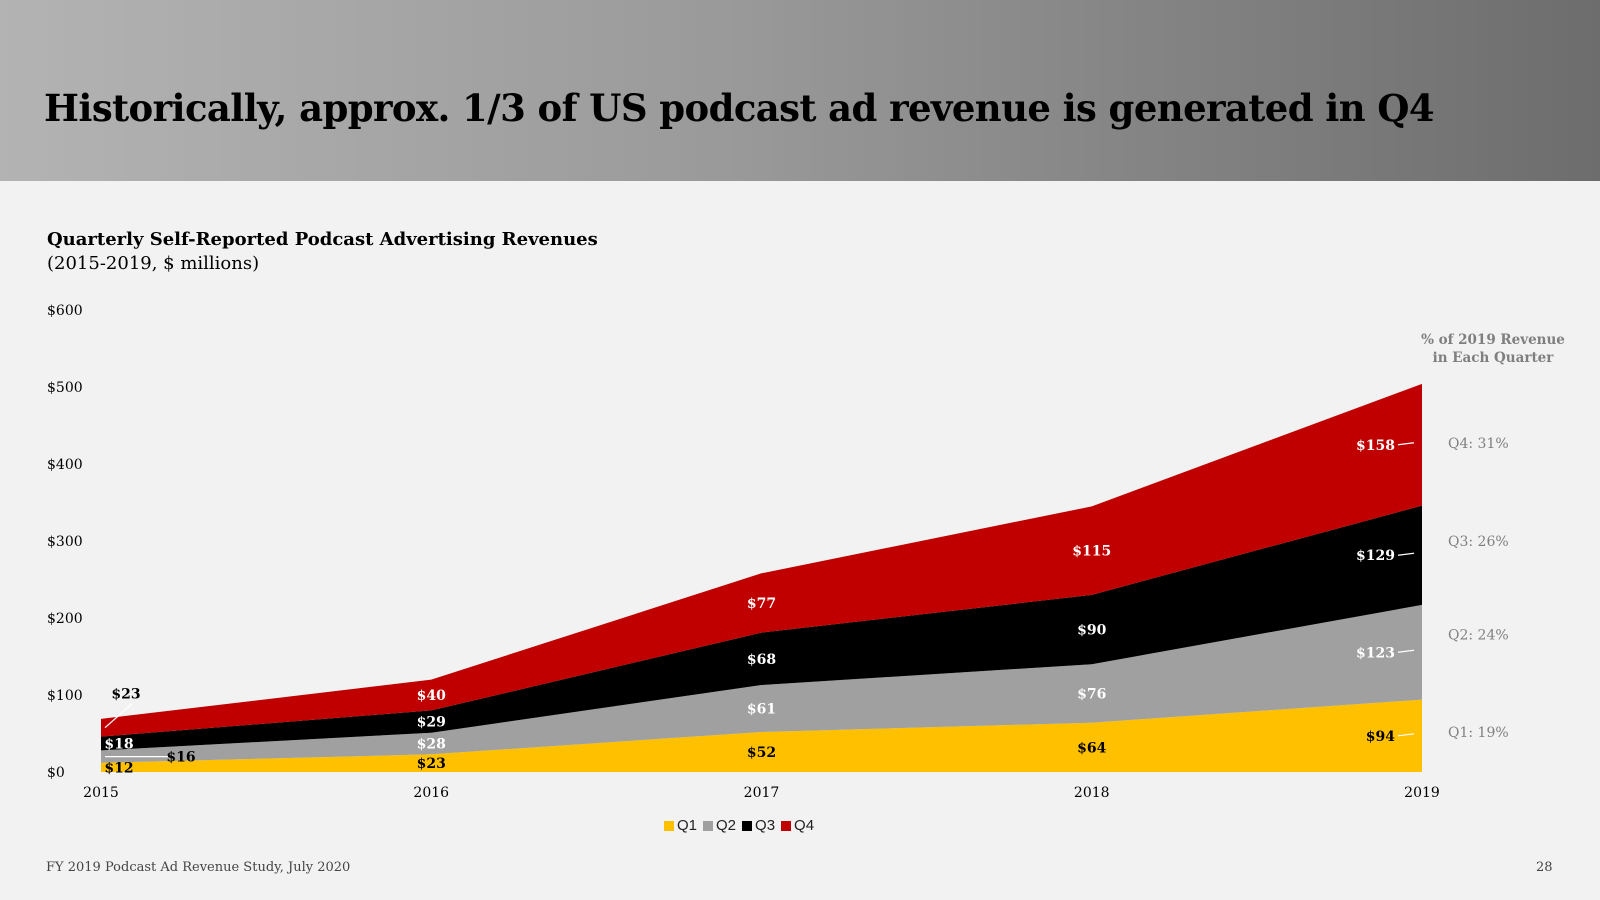  What do you see at coordinates (761, 683) in the screenshot?
I see `area-q2` at bounding box center [761, 683].